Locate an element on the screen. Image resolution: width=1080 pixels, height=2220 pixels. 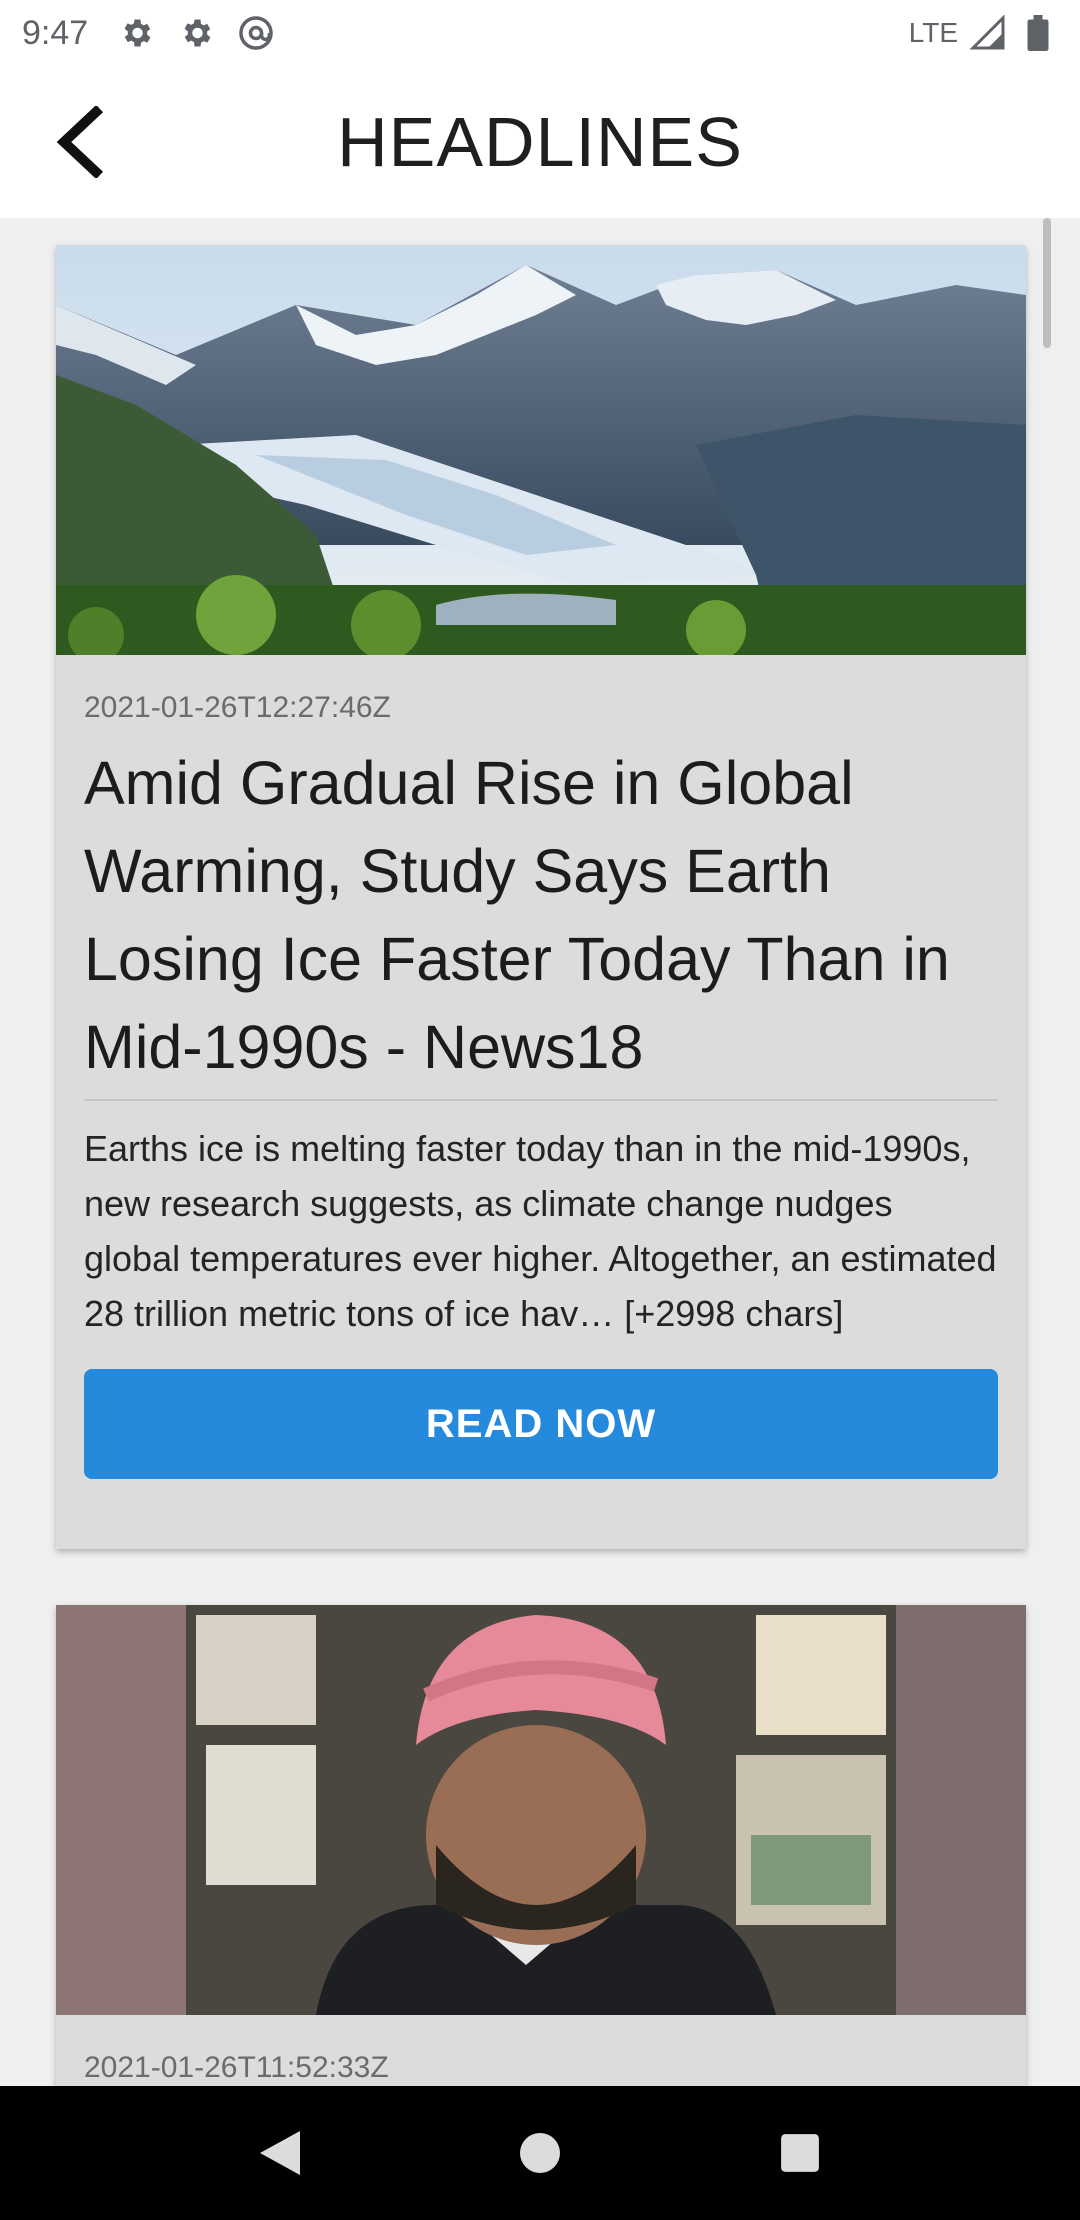
status-icons-right: LTE is located at coordinates (983, 33).